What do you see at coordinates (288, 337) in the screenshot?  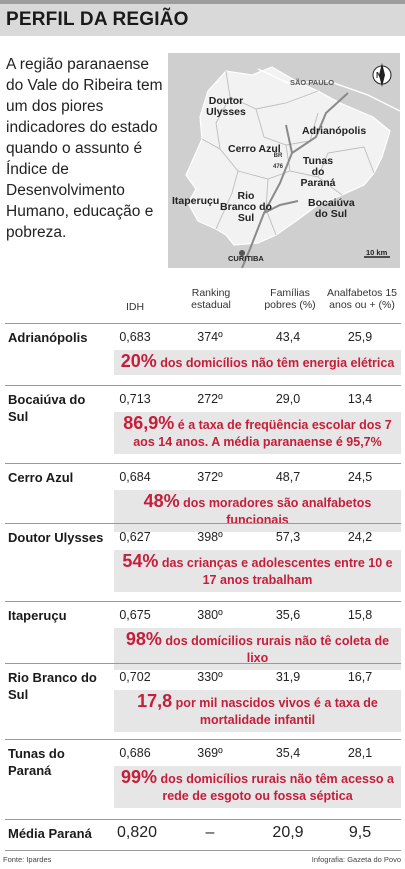 I see `row-familias: 43,4` at bounding box center [288, 337].